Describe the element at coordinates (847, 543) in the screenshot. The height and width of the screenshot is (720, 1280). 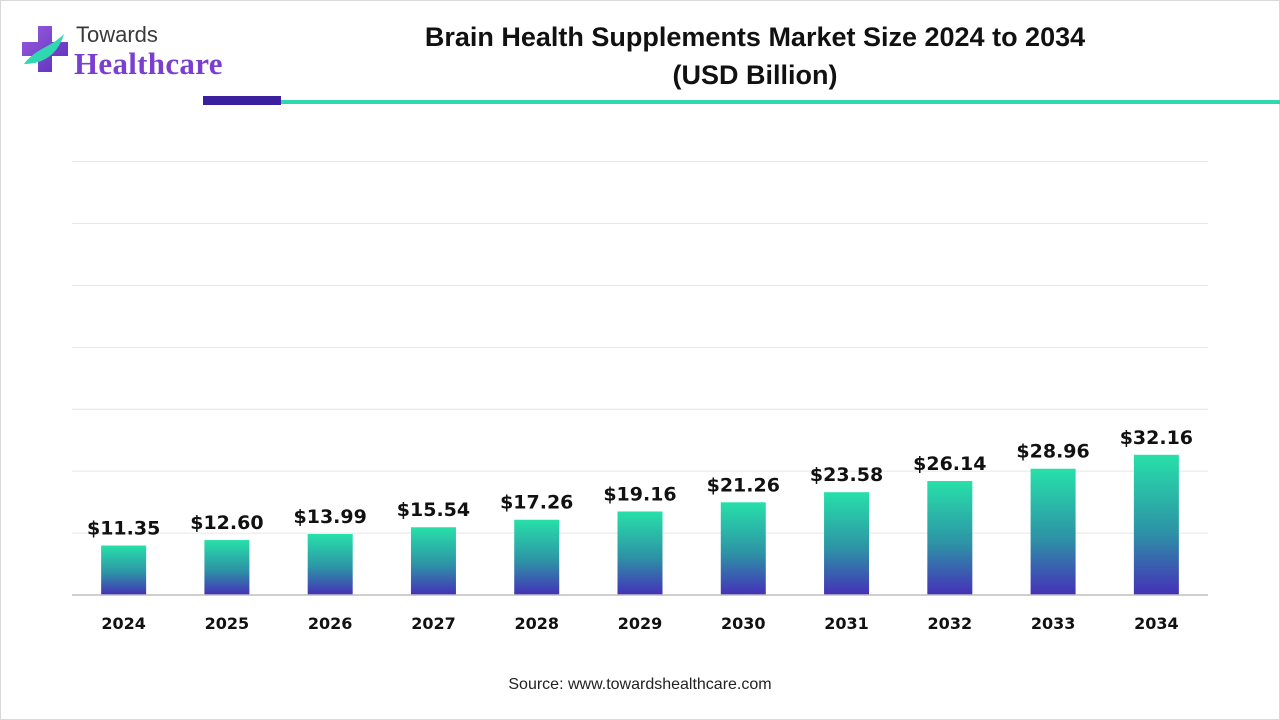
I see `bar-2031` at that location.